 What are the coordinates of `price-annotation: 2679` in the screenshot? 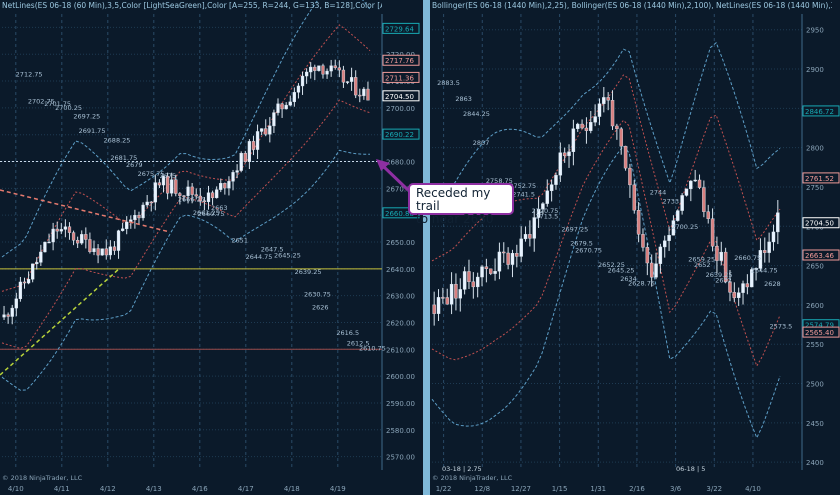 It's located at (134, 165).